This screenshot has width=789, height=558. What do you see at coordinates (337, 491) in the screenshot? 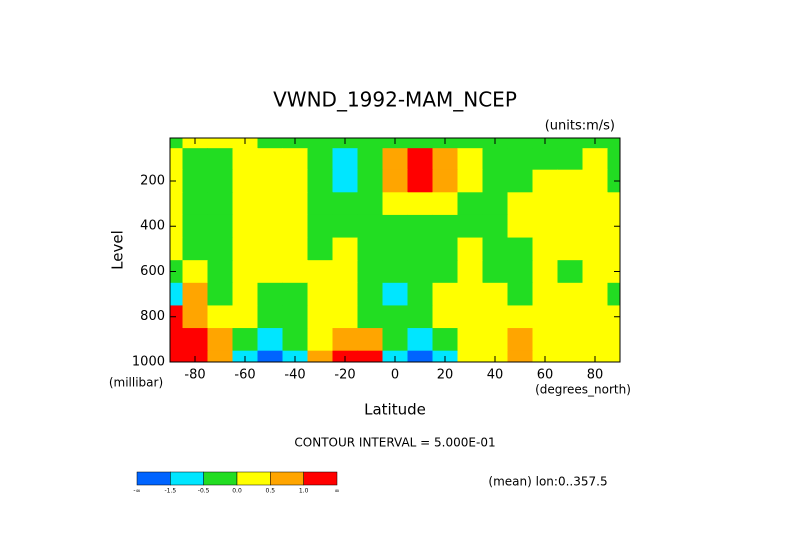
I see `colorbar-label: ∞` at bounding box center [337, 491].